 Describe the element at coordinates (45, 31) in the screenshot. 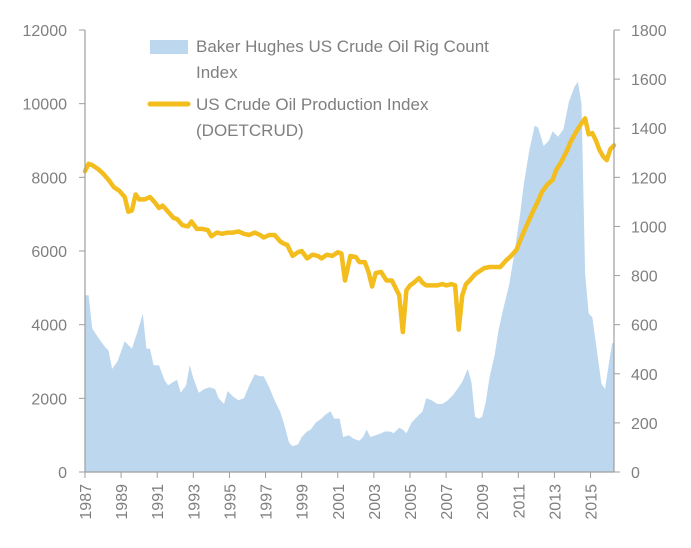

I see `left-tick-label: 12000` at that location.